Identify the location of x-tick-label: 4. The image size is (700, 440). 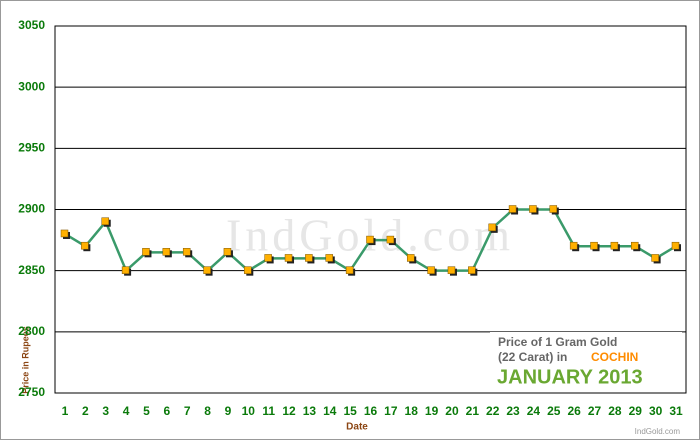
(126, 411).